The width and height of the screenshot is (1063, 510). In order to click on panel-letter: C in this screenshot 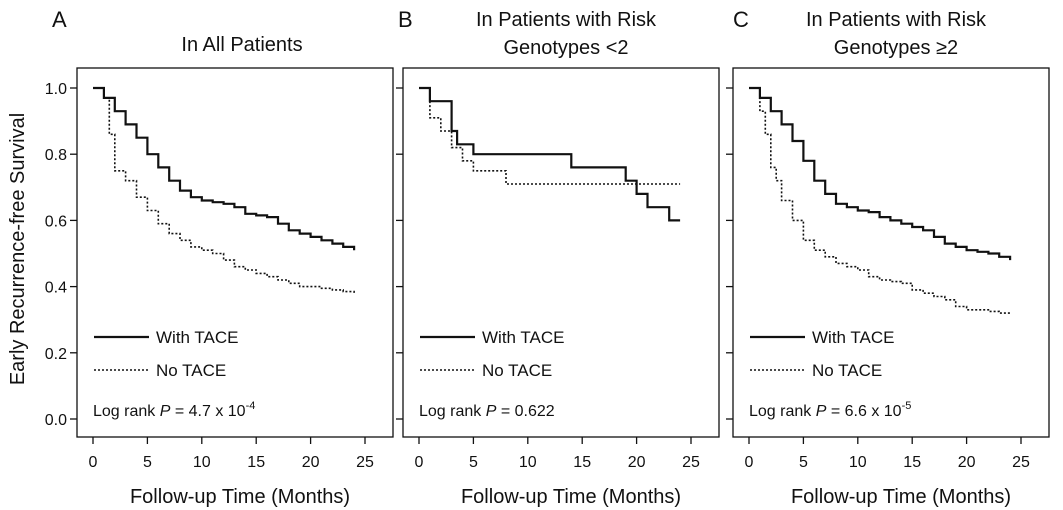, I will do `click(741, 19)`.